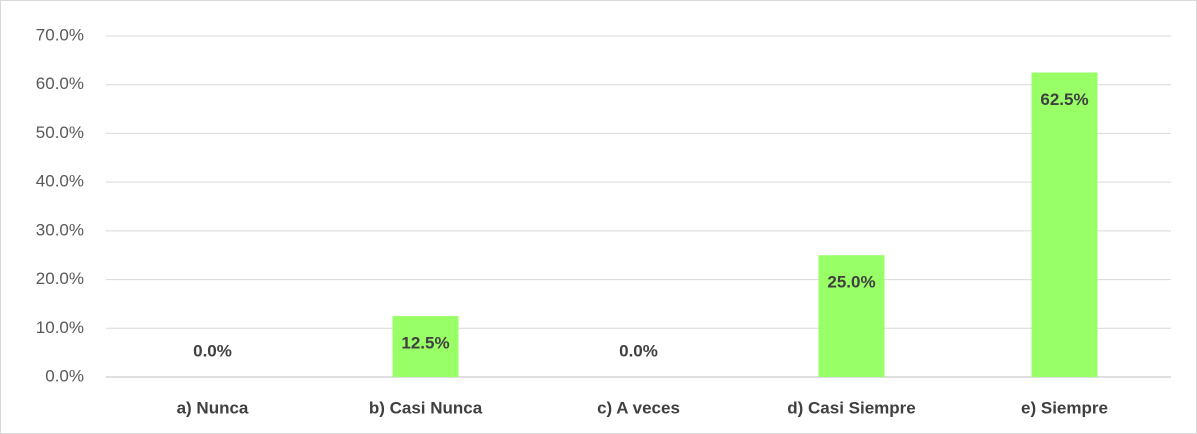  What do you see at coordinates (1064, 407) in the screenshot?
I see `x-tick-label: e) Siempre` at bounding box center [1064, 407].